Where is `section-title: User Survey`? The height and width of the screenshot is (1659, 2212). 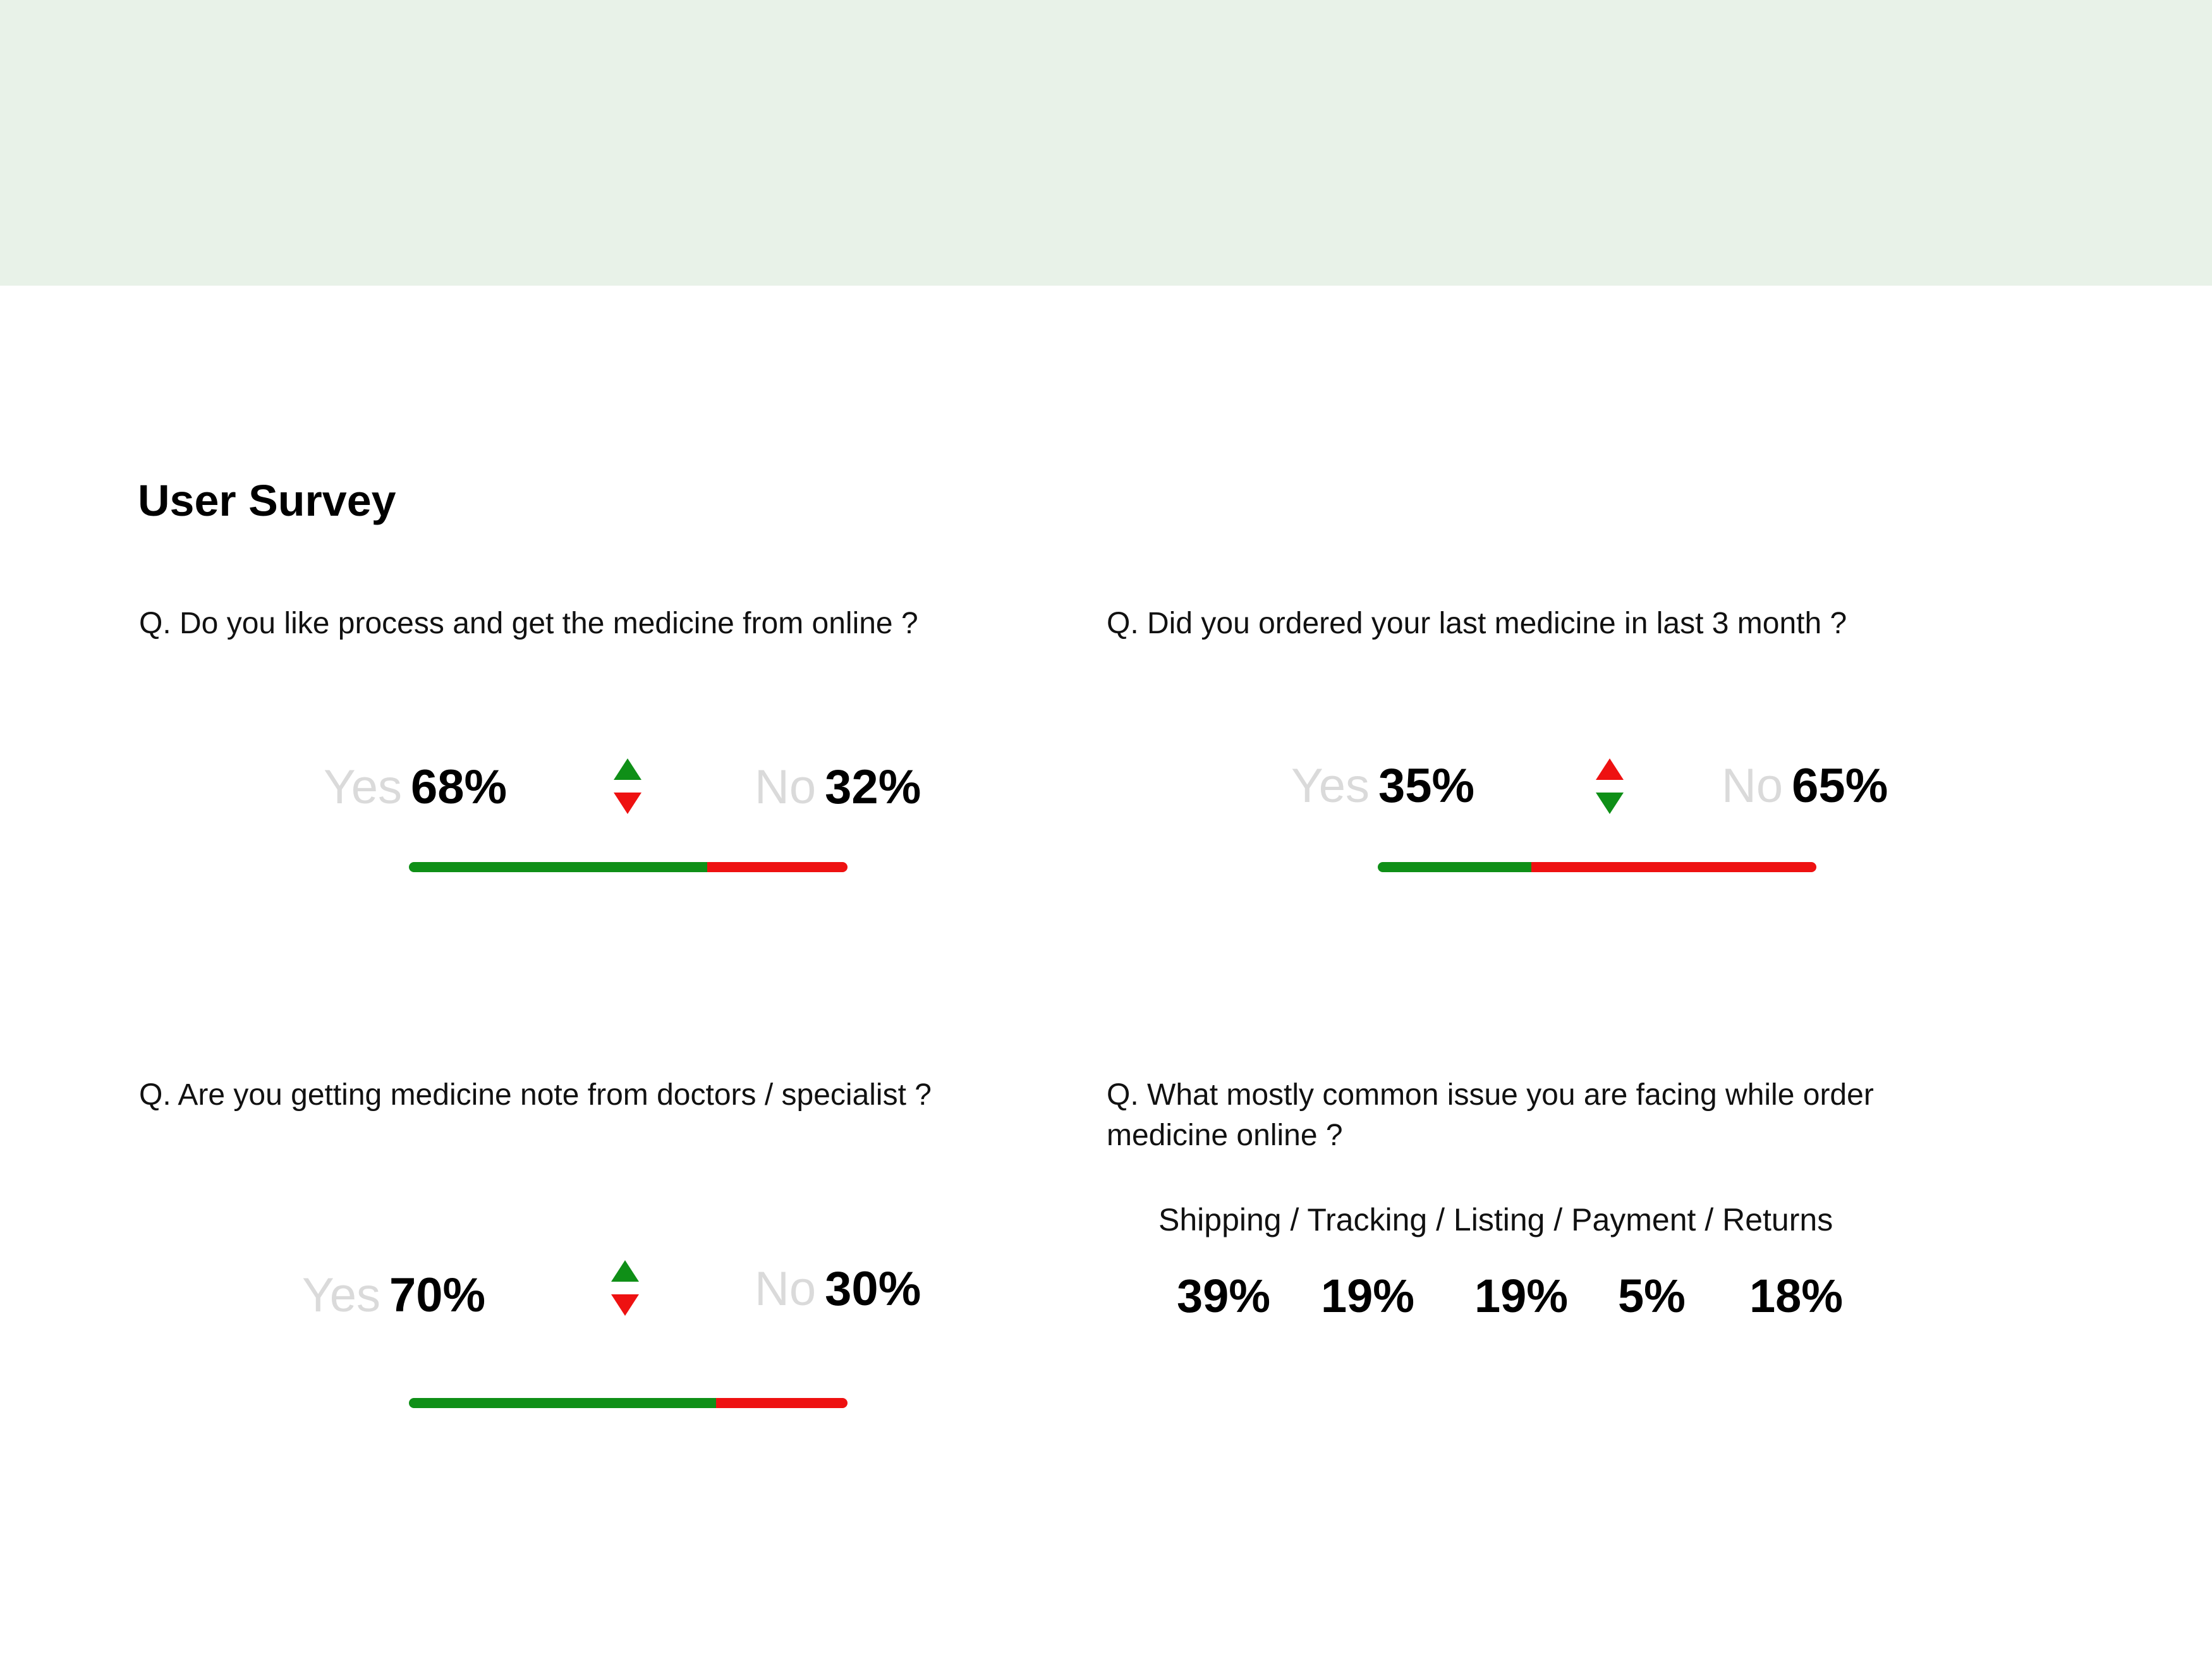
section-title: User Survey is located at coordinates (267, 500).